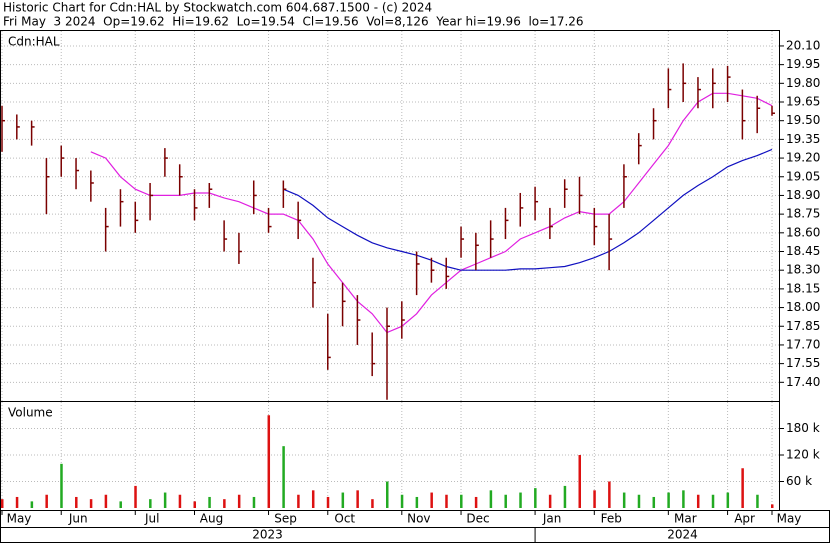  What do you see at coordinates (803, 428) in the screenshot?
I see `y2-tick-label: 180 k` at bounding box center [803, 428].